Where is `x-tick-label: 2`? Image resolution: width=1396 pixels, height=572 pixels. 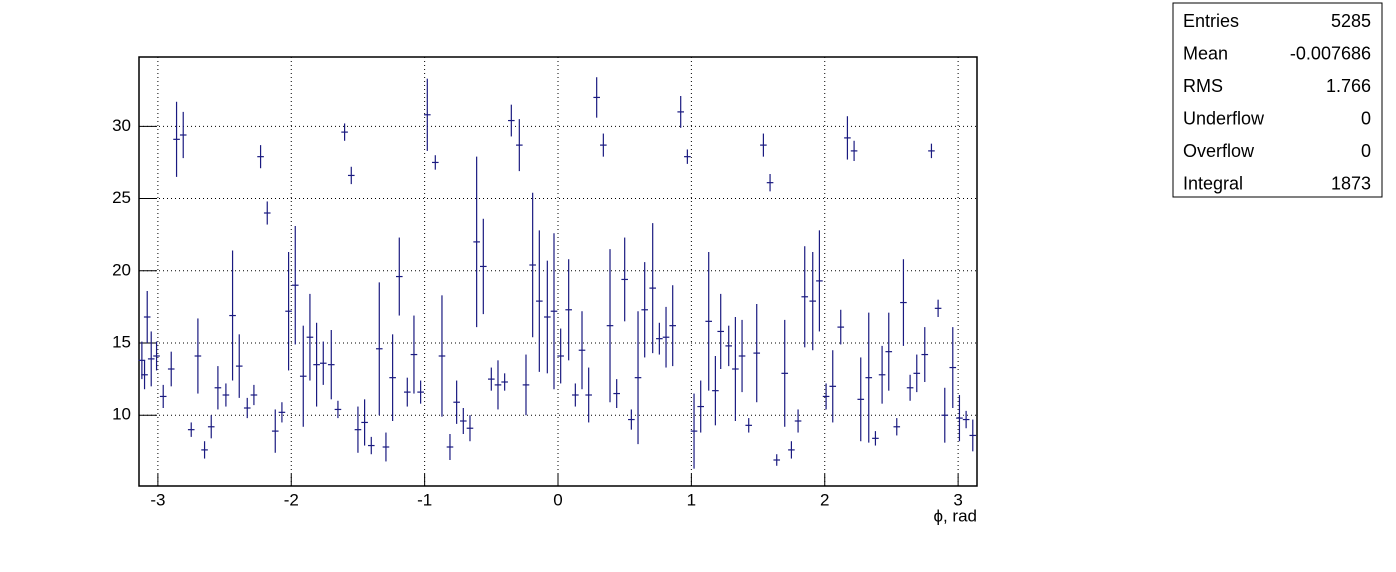
x-tick-label: 2 is located at coordinates (824, 499).